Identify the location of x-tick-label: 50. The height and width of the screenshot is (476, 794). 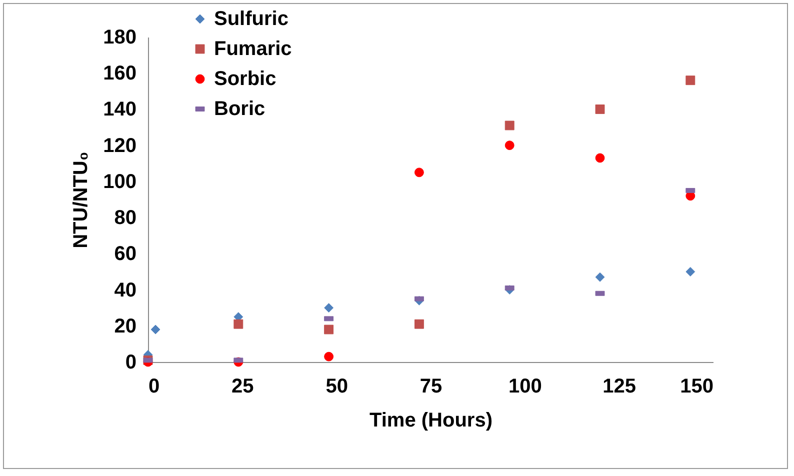
(337, 387).